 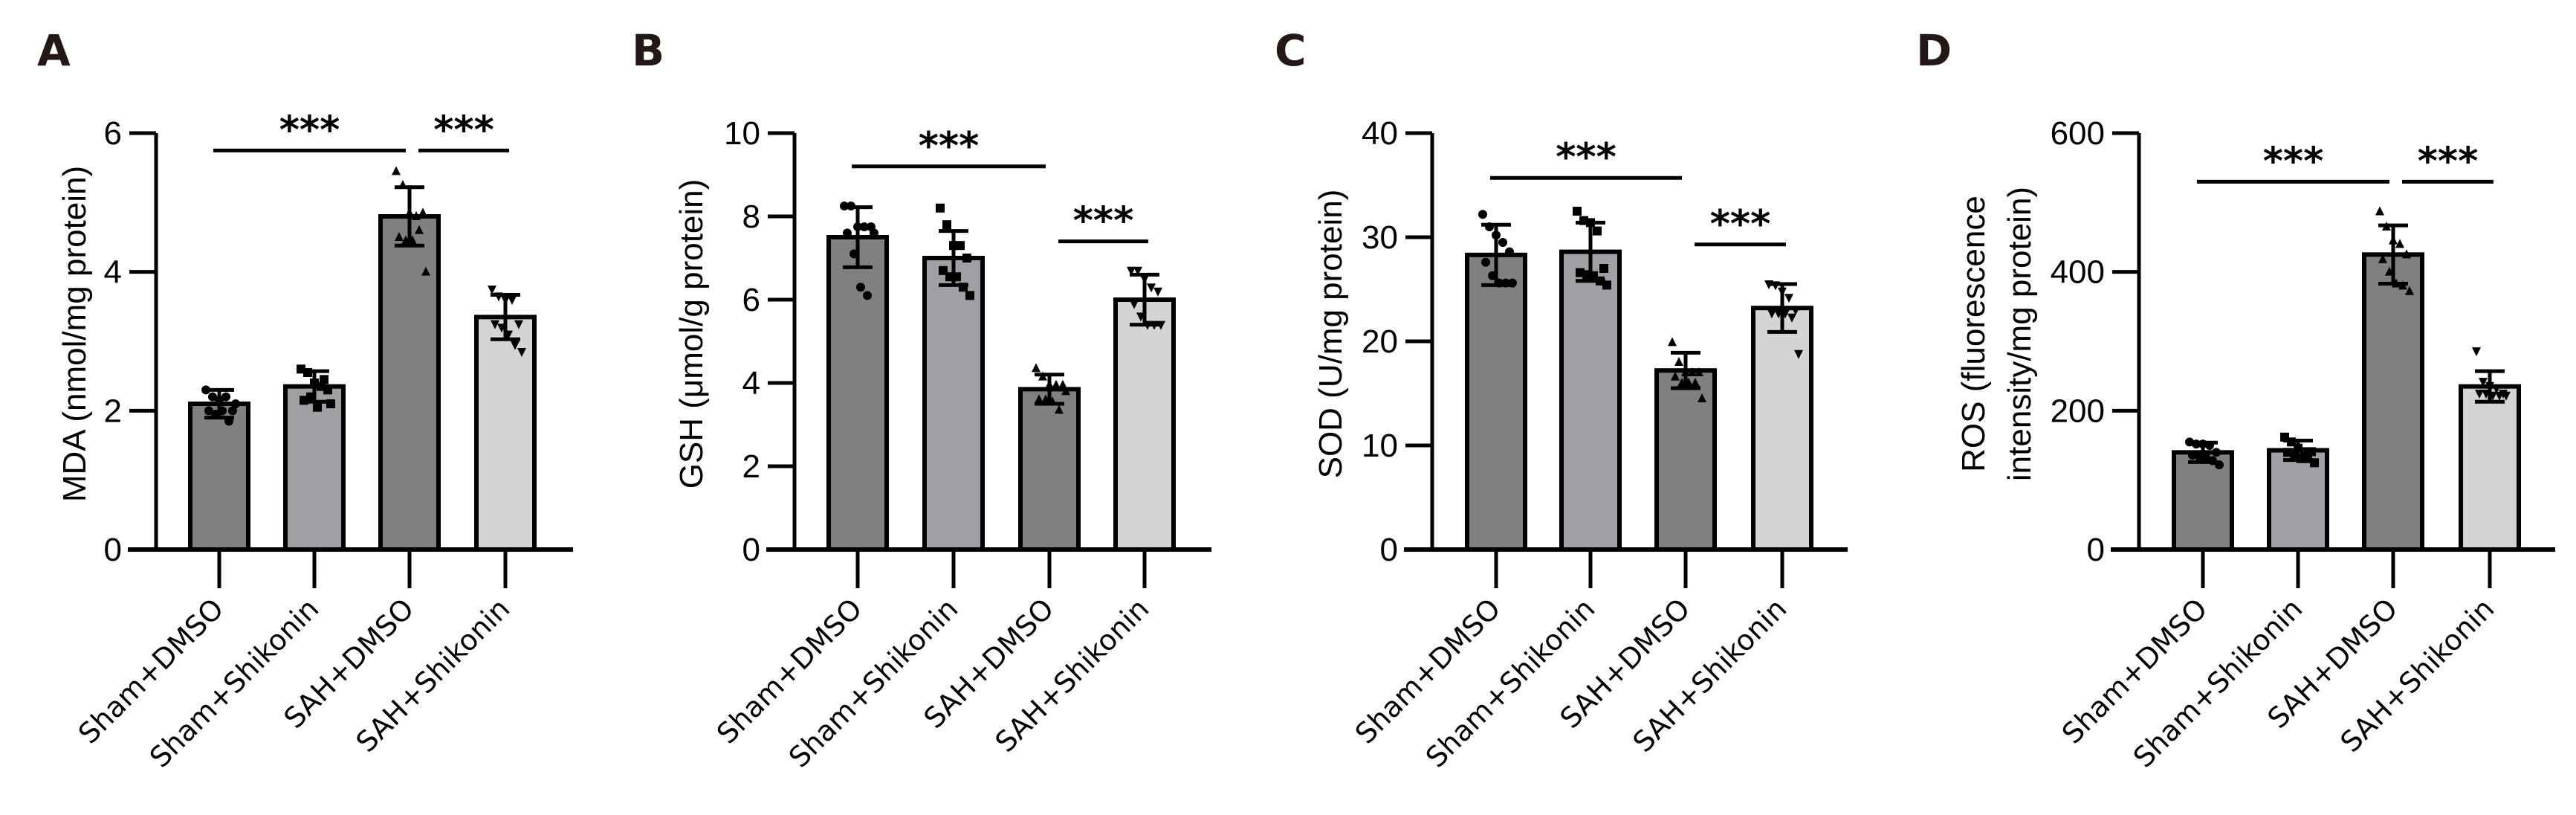 I want to click on y-tick-label: 600, so click(x=2078, y=133).